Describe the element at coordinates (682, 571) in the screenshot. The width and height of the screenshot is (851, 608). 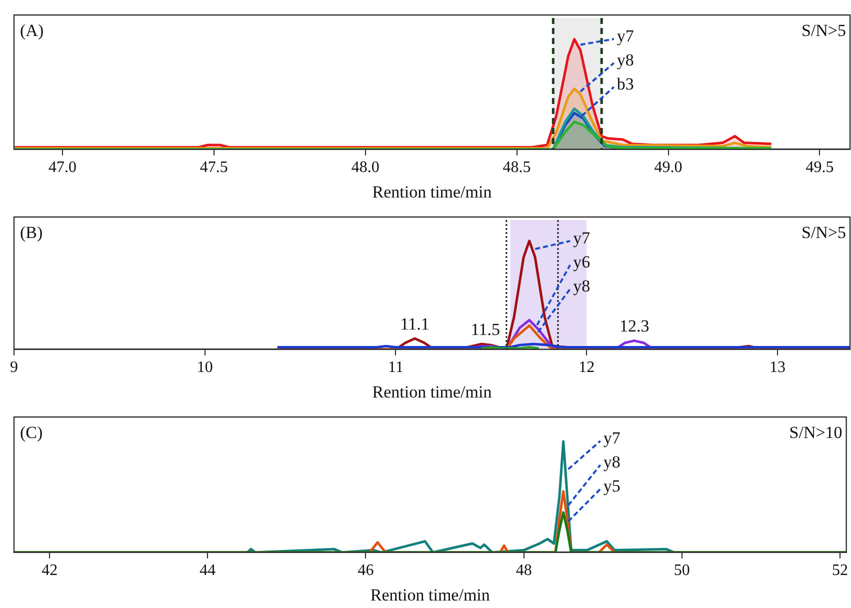
I see `x-tick-label: 50` at that location.